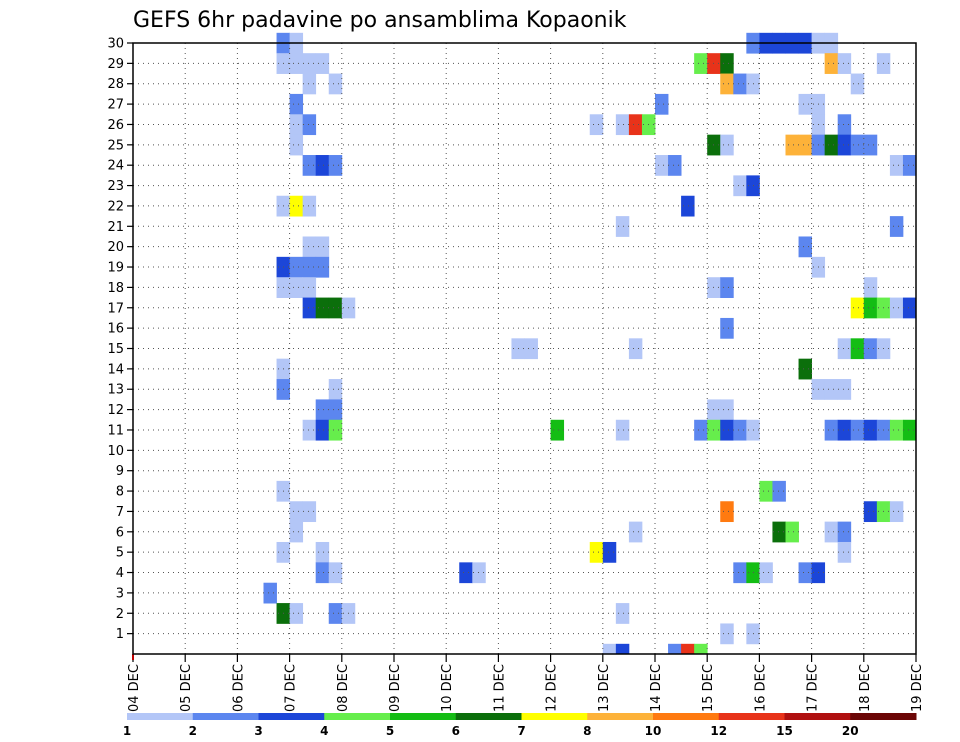 The width and height of the screenshot is (960, 742). What do you see at coordinates (115, 206) in the screenshot?
I see `y-tick-label: 22` at bounding box center [115, 206].